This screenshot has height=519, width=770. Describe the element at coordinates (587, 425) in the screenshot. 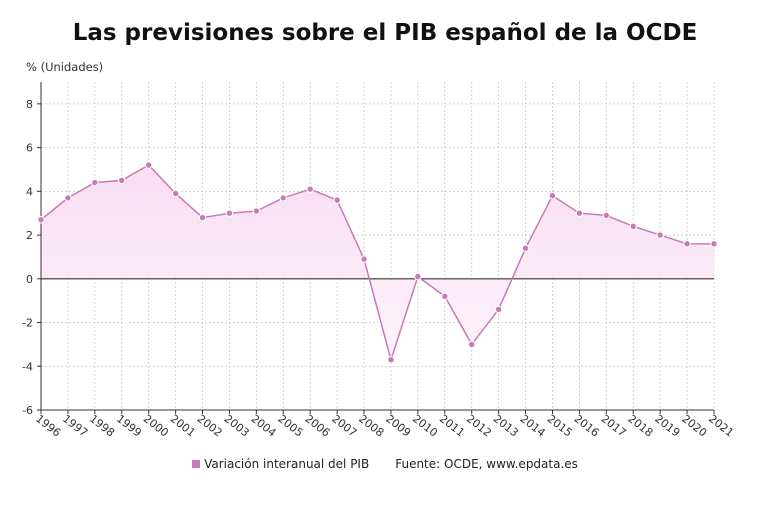

I see `x-tick-label: 2016` at that location.